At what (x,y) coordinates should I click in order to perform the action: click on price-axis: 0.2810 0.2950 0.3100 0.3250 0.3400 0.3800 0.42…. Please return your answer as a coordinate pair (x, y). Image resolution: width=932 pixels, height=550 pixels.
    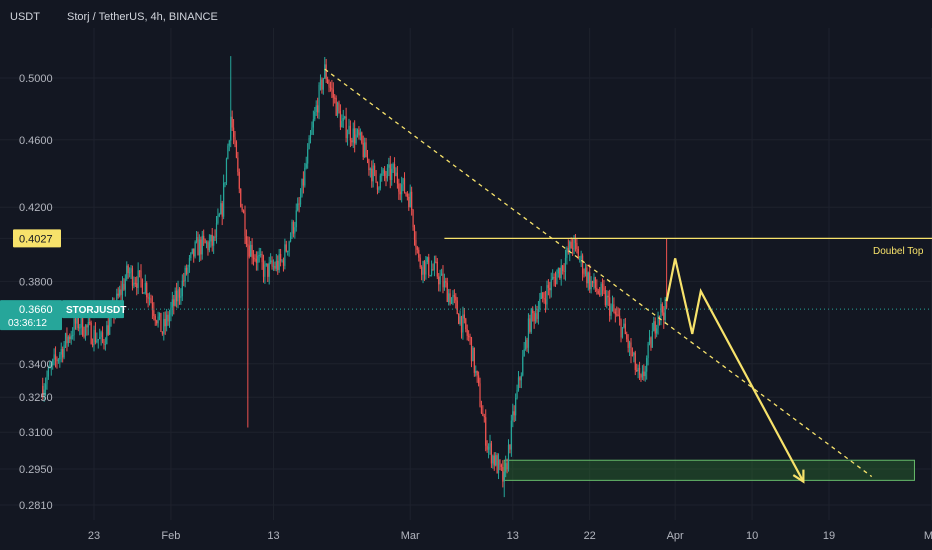
    Looking at the image, I should click on (36, 292).